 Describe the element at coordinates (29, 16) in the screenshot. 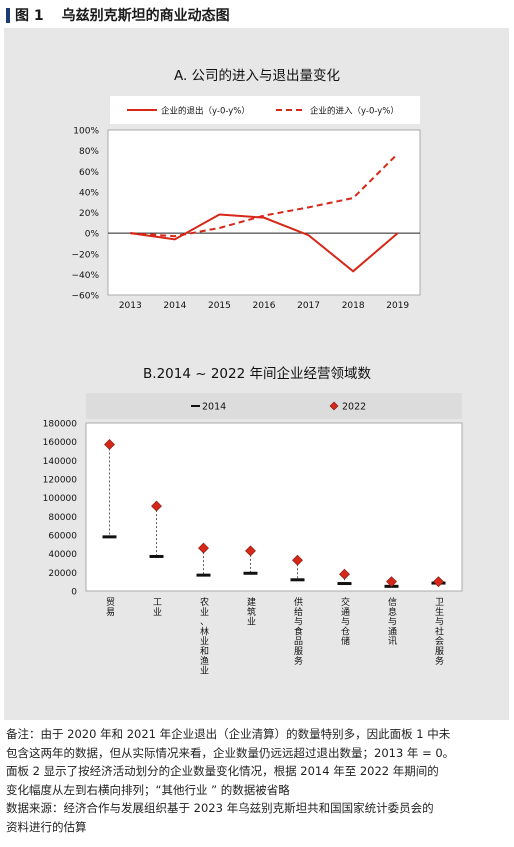

I see `figure-number: 图 1` at that location.